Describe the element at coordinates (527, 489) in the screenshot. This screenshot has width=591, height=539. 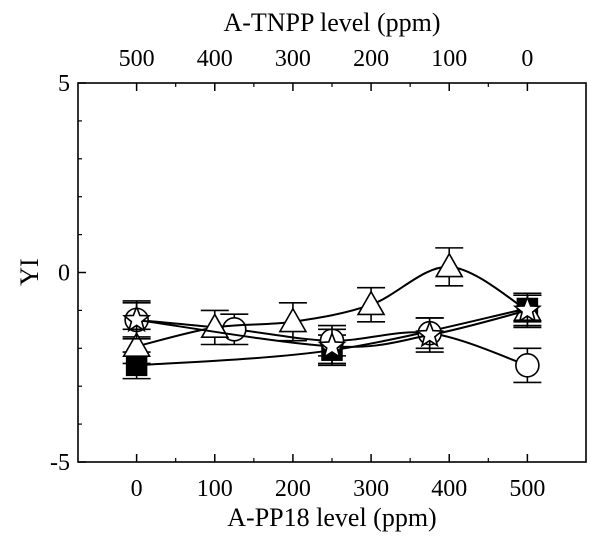
I see `x-tick-label: 500` at that location.